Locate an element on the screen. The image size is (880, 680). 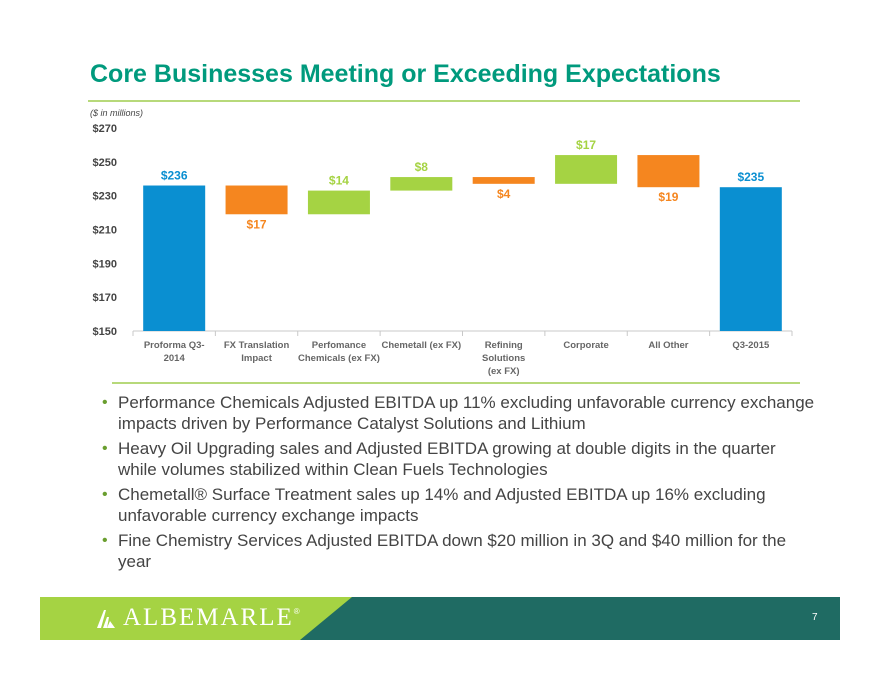
x-category-line: Proforma Q3- is located at coordinates (174, 345).